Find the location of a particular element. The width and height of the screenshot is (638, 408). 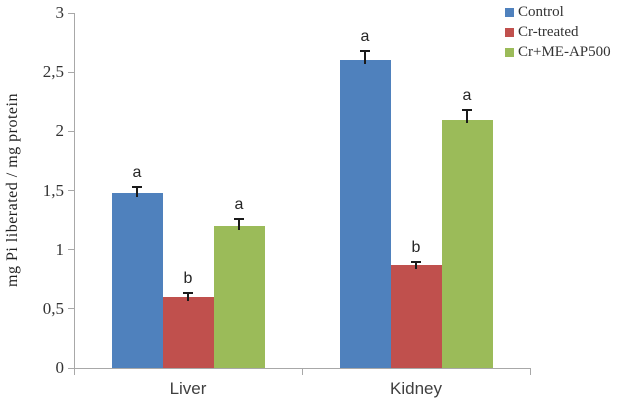

y-tick-label: 2 is located at coordinates (60, 131).